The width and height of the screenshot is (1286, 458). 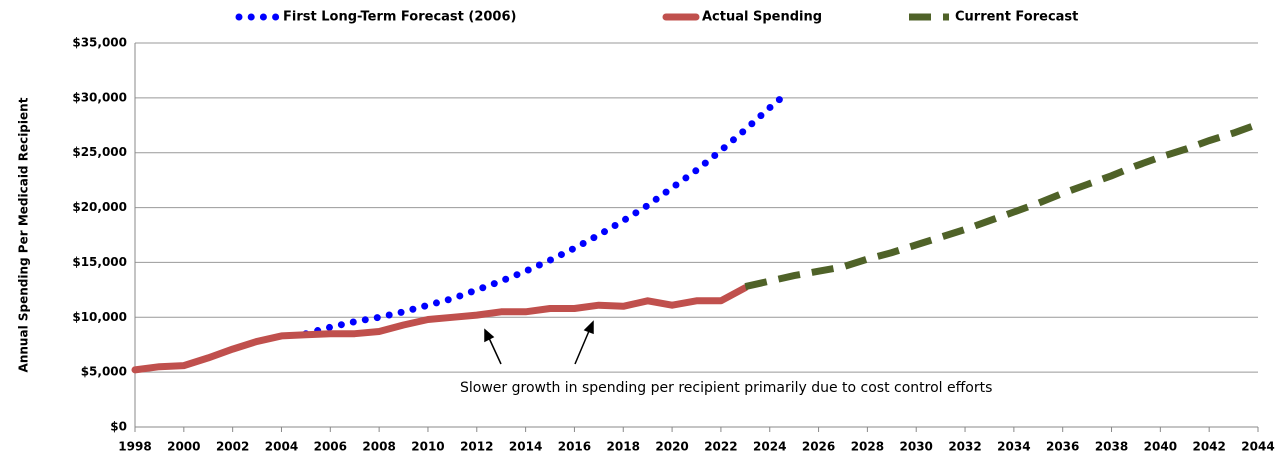 I want to click on x-tick-label: 2036, so click(x=1062, y=447).